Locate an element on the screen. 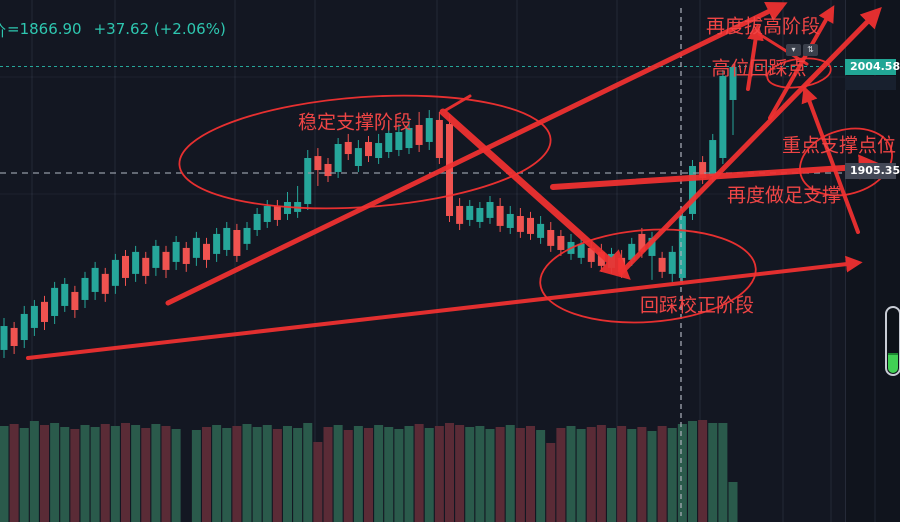 The image size is (900, 522). price-scale-updown-button: ⇅ is located at coordinates (810, 50).